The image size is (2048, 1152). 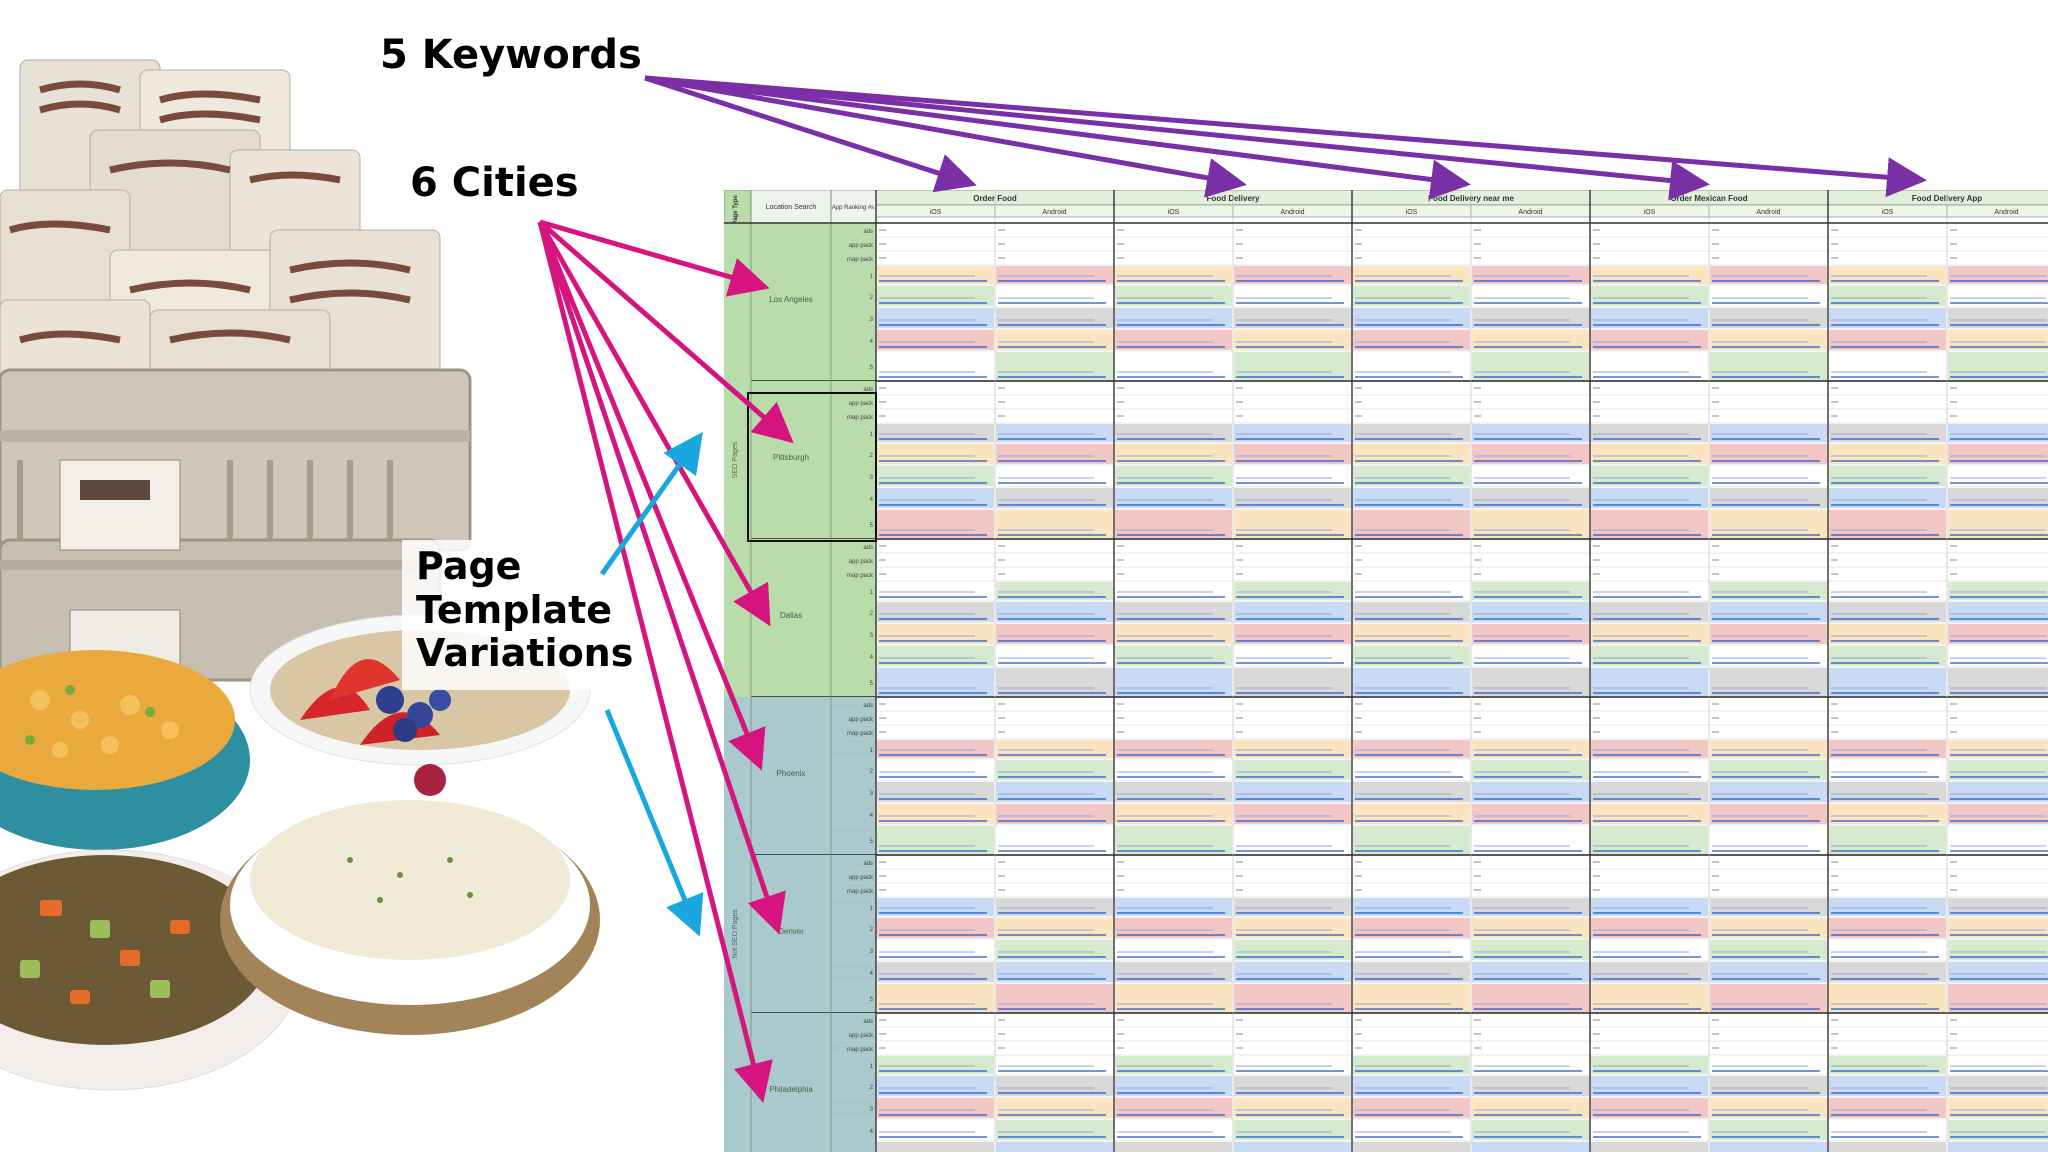 I want to click on location-header-cell, so click(x=791, y=207).